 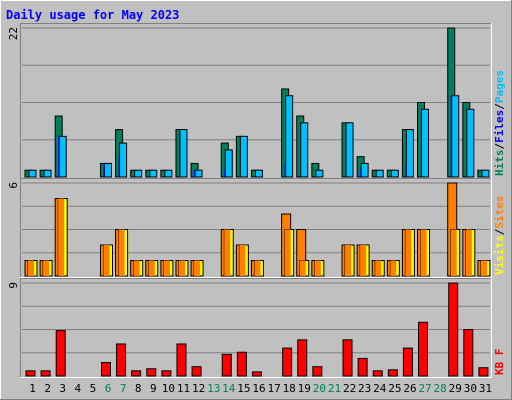 What do you see at coordinates (470, 388) in the screenshot?
I see `x-tick-label: 30` at bounding box center [470, 388].